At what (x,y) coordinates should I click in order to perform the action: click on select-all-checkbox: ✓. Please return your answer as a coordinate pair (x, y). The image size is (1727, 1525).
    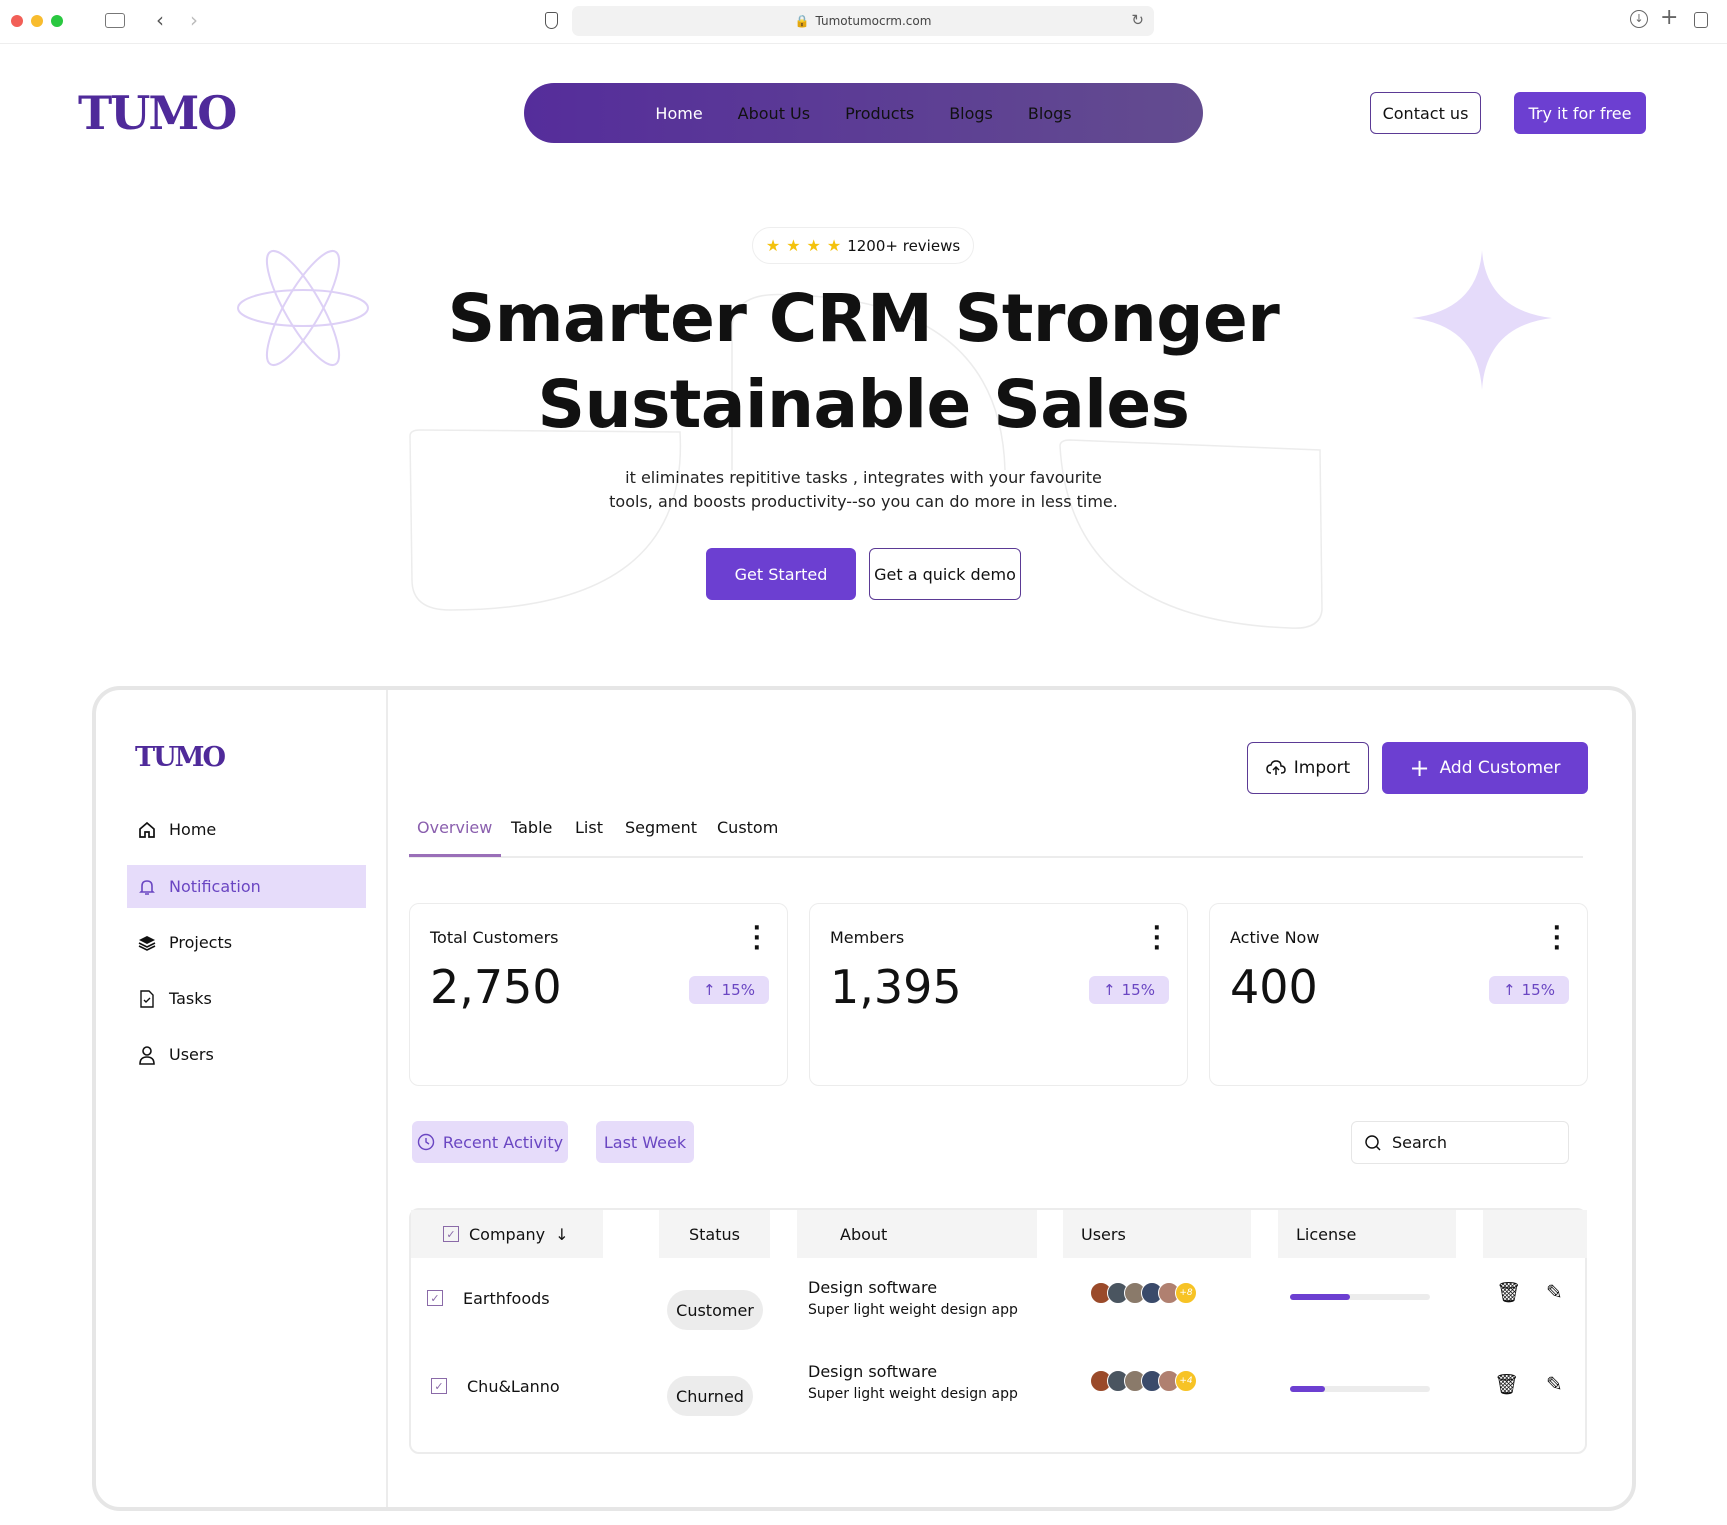
    Looking at the image, I should click on (451, 1234).